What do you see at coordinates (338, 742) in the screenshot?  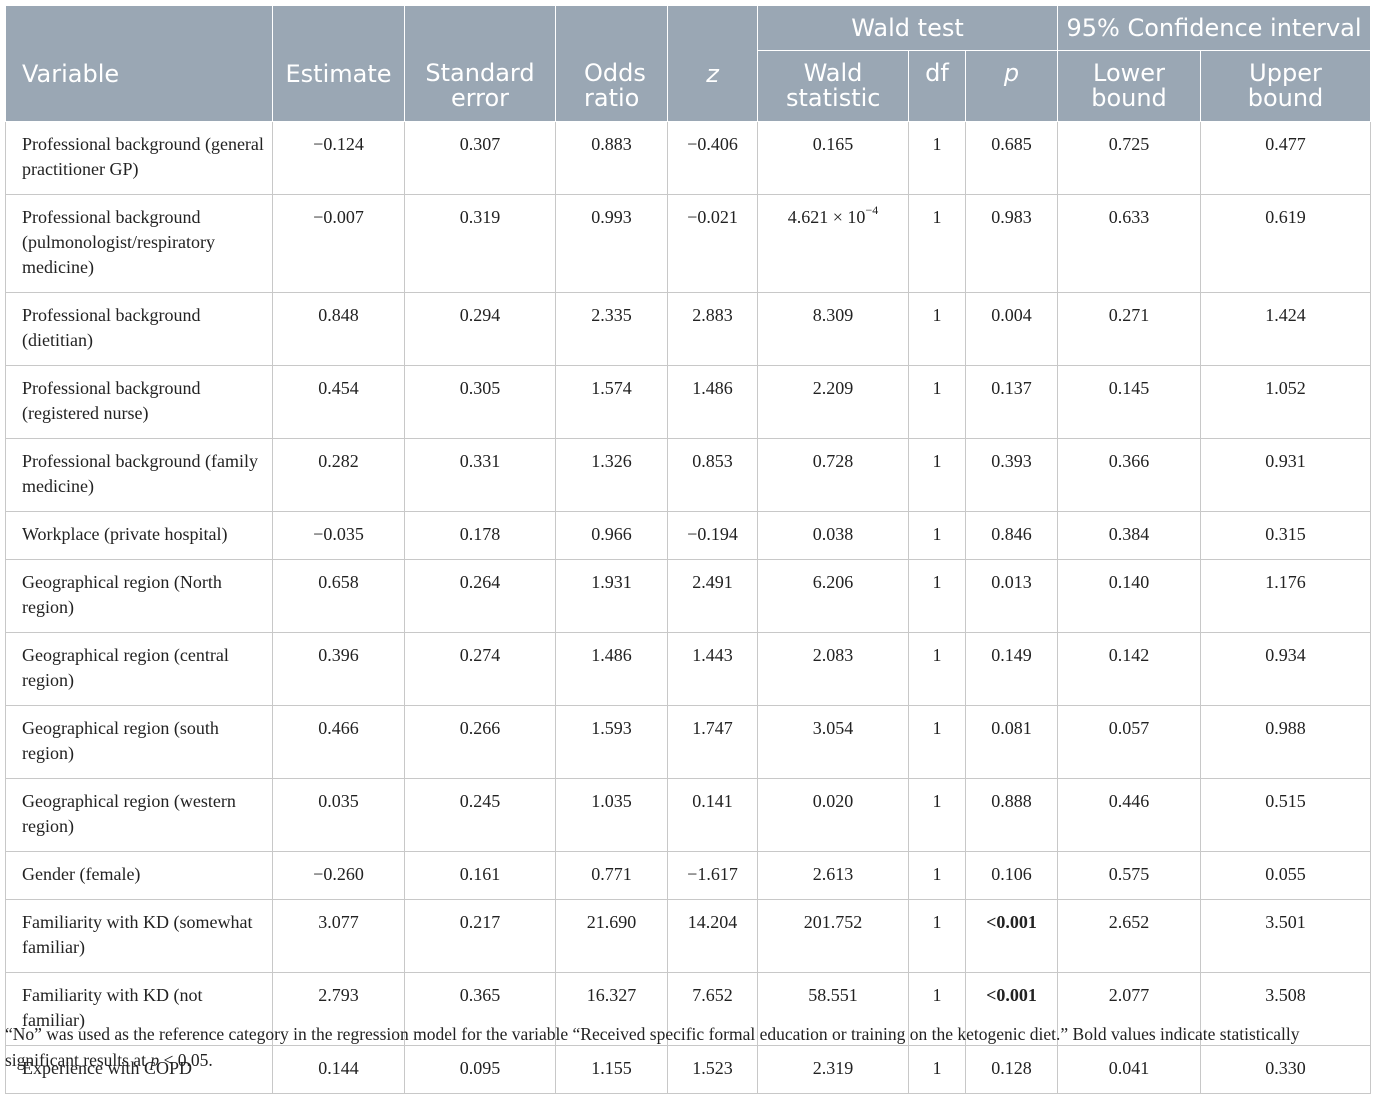 I see `cell-estimate: 0.466` at bounding box center [338, 742].